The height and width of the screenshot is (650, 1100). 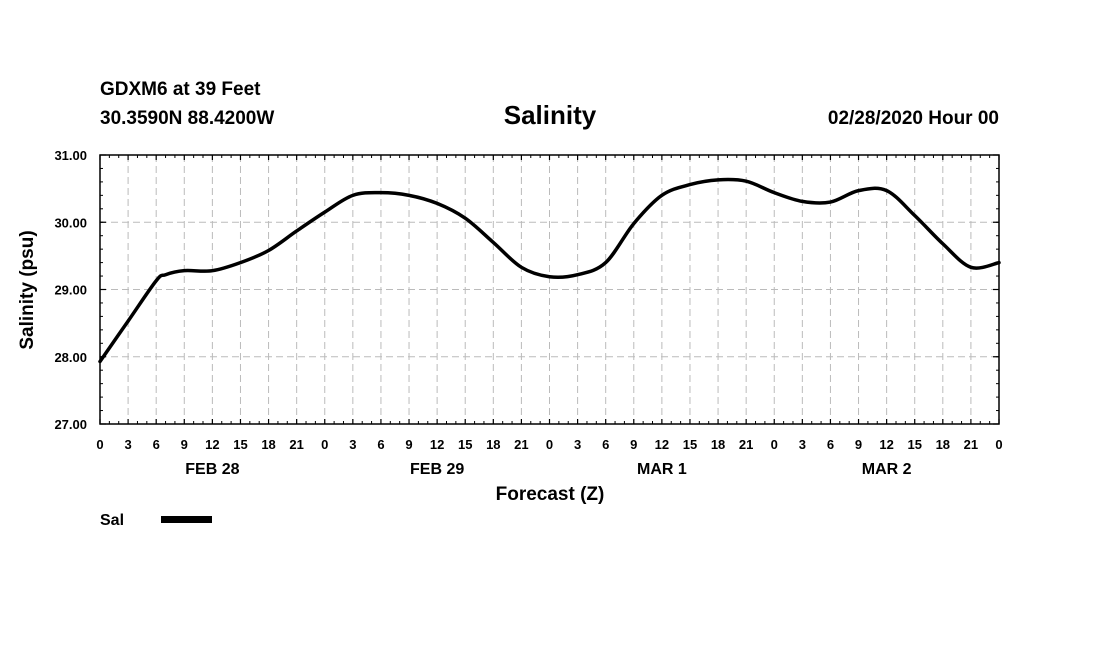 I want to click on location-label: 30.3590N 88.4200W, so click(x=187, y=118).